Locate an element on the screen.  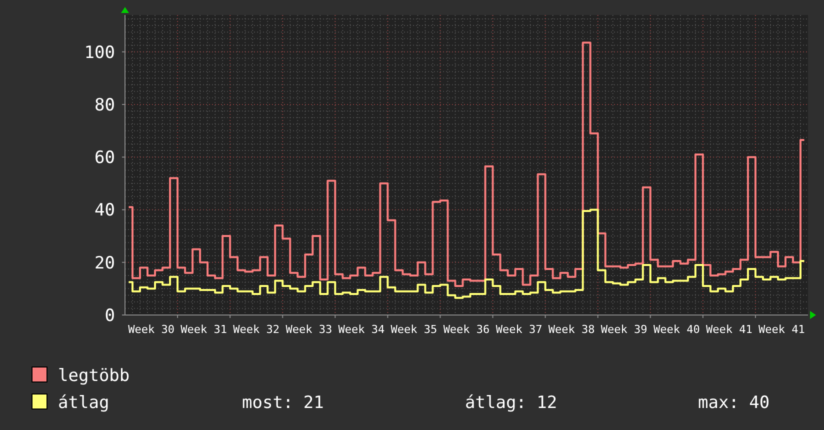
x-tick-label: Week 31 is located at coordinates (203, 329).